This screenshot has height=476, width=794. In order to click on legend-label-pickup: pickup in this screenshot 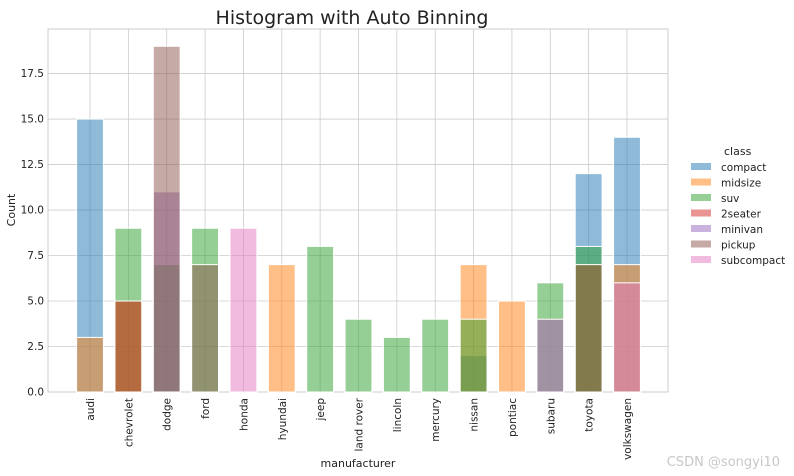, I will do `click(738, 246)`.